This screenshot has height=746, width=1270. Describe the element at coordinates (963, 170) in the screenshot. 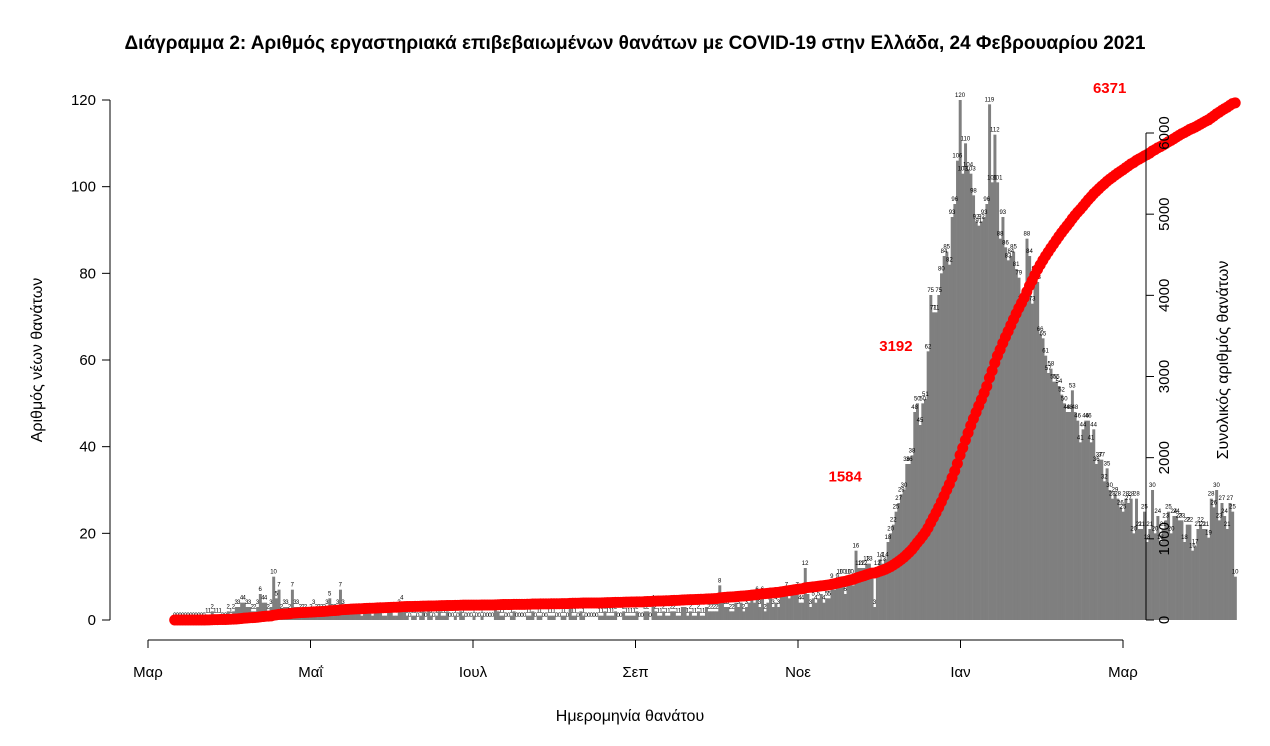

I see `bar-value-label: 103` at that location.